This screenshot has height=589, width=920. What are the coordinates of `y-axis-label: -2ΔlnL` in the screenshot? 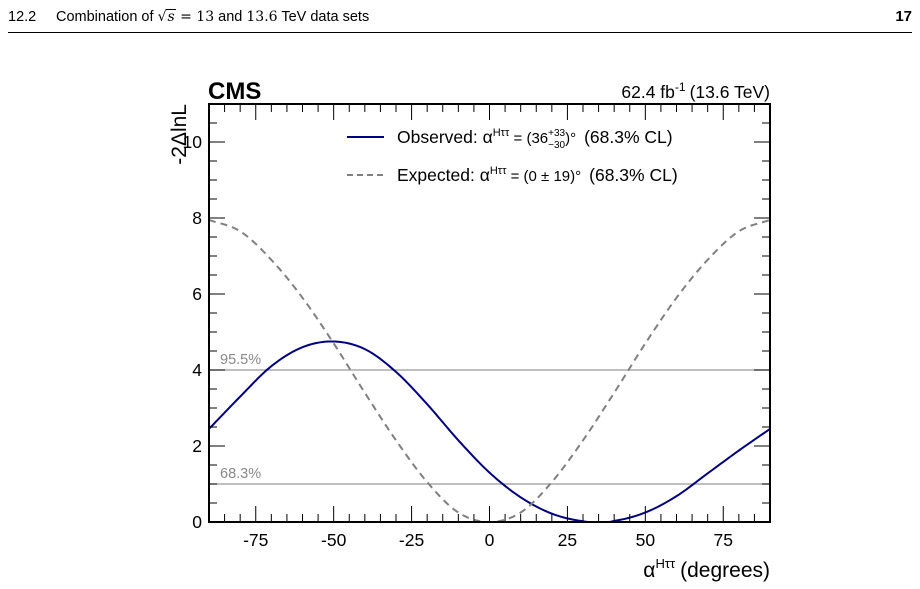 It's located at (179, 134).